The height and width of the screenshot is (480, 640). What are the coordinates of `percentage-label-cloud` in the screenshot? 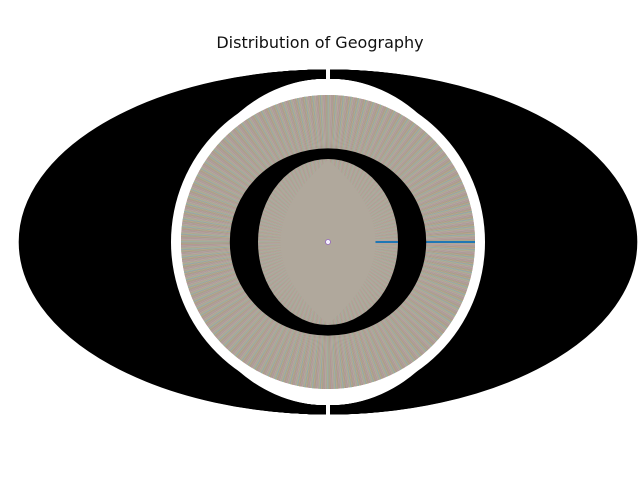 It's located at (328, 242).